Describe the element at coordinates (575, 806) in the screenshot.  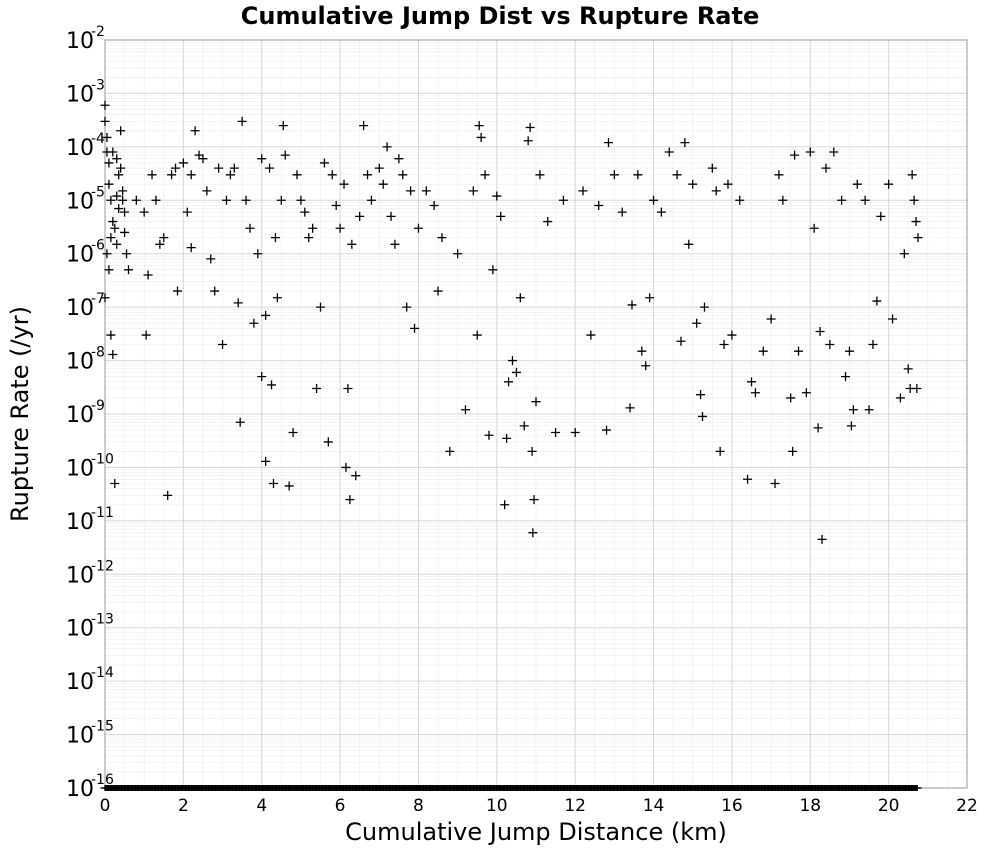
I see `x-tick-label: 12` at that location.